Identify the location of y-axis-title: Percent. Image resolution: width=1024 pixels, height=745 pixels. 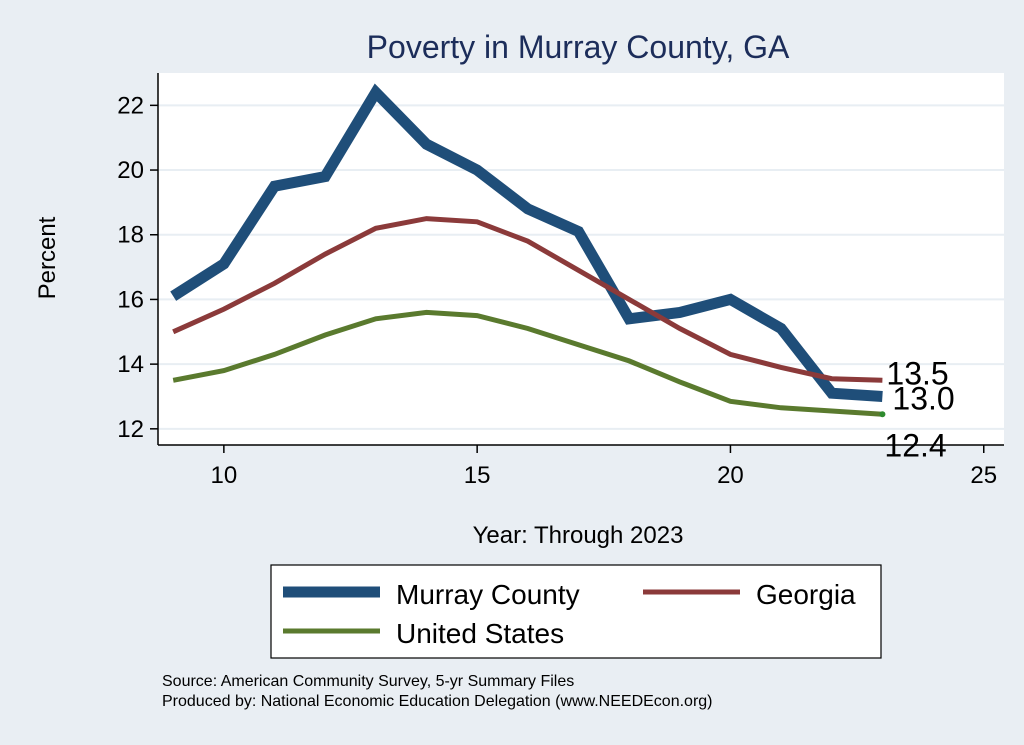
(47, 257).